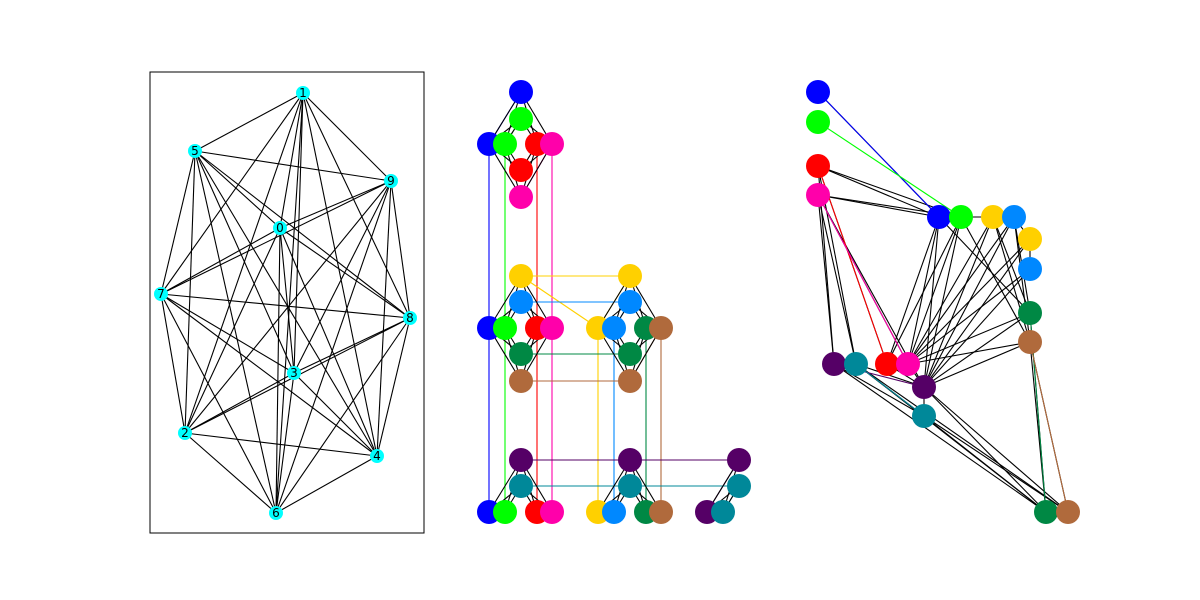  I want to click on layered-node-c1_teal, so click(521, 486).